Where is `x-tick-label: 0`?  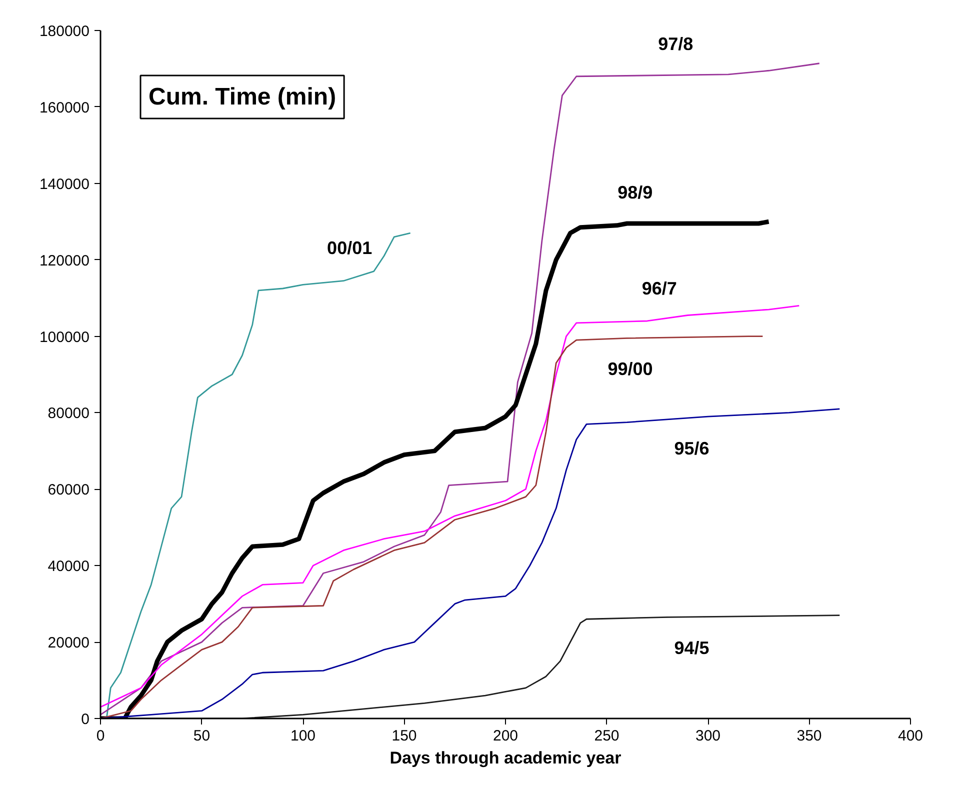
x-tick-label: 0 is located at coordinates (100, 736).